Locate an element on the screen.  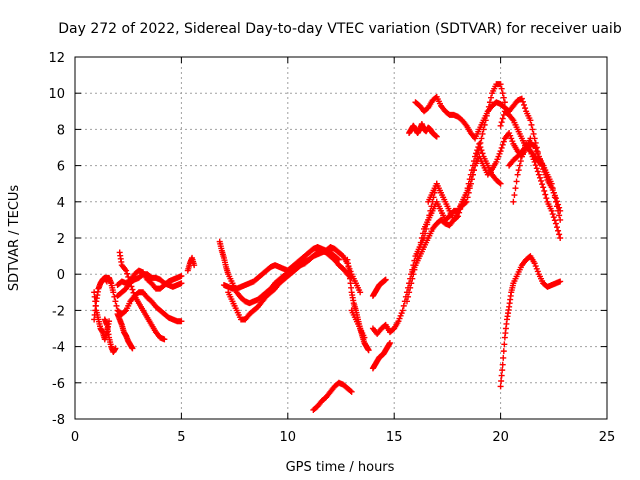
y-tick-label: 8 is located at coordinates (61, 130).